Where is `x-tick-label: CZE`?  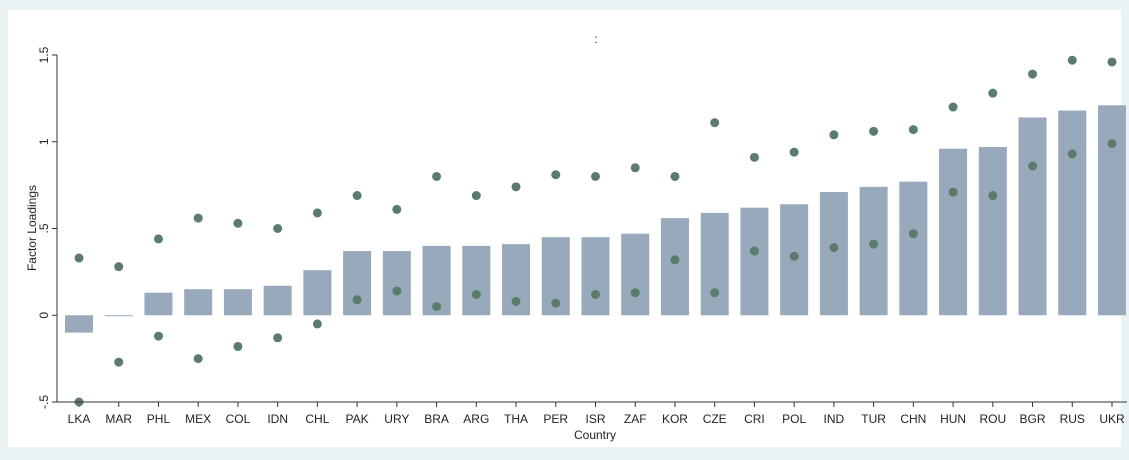 x-tick-label: CZE is located at coordinates (715, 419).